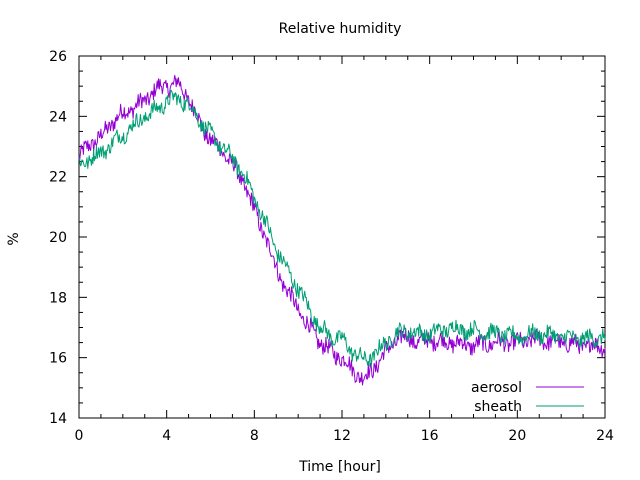  What do you see at coordinates (58, 419) in the screenshot?
I see `y-tick-label: 14` at bounding box center [58, 419].